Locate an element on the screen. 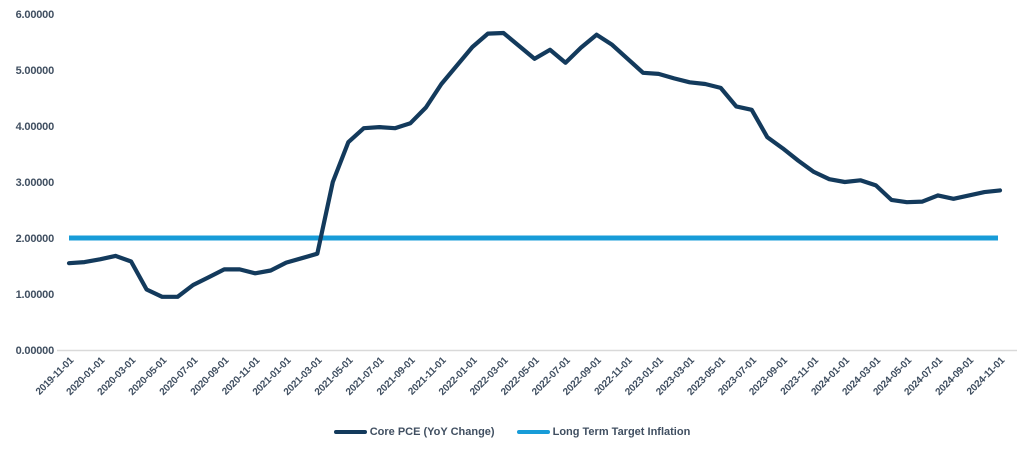  y-tick-label: 5.00000 is located at coordinates (35, 71).